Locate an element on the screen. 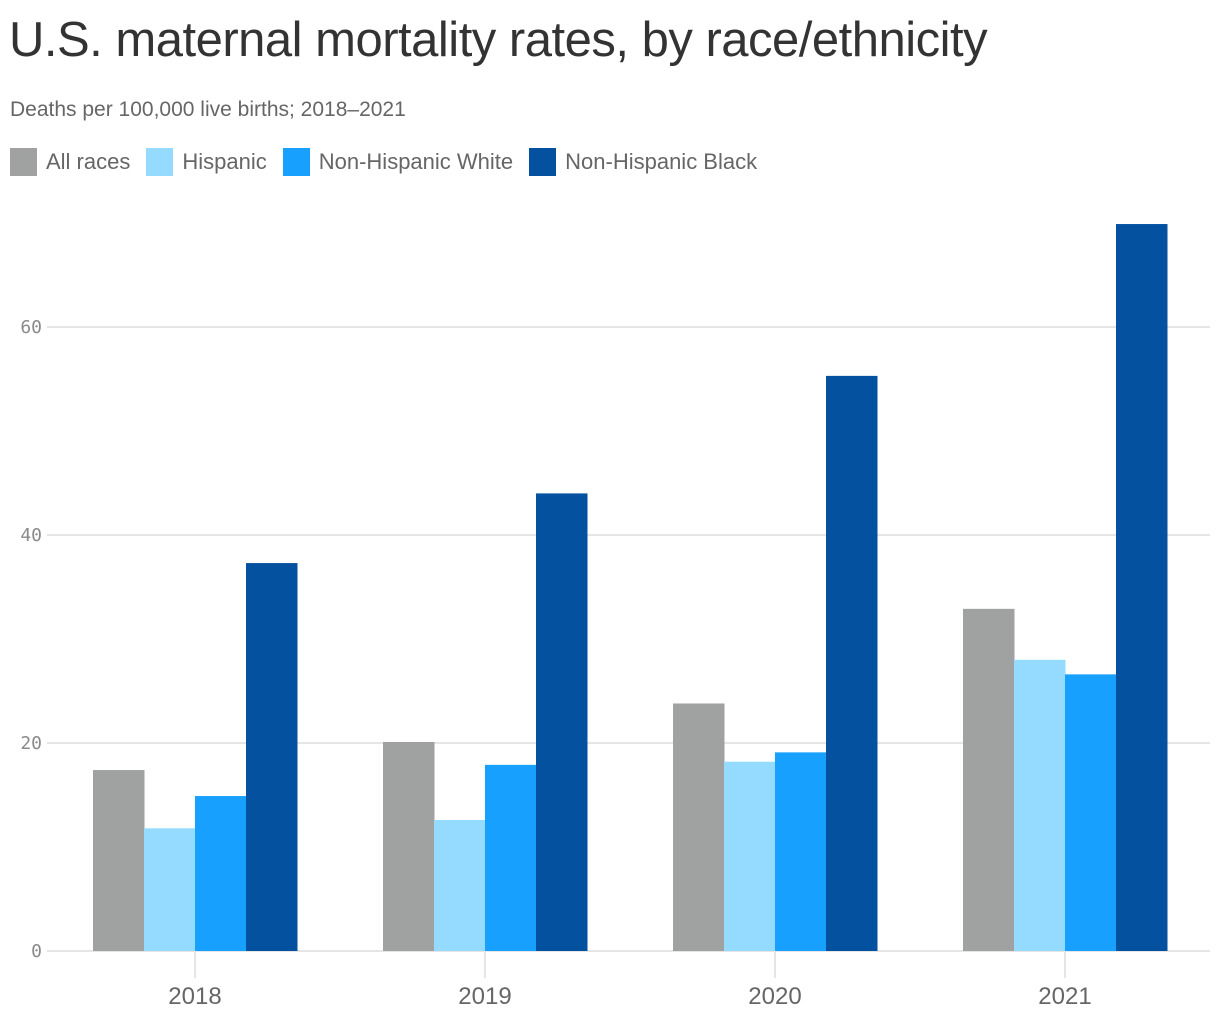 This screenshot has width=1220, height=1020. bar-2020-non-hispanic-black is located at coordinates (852, 663).